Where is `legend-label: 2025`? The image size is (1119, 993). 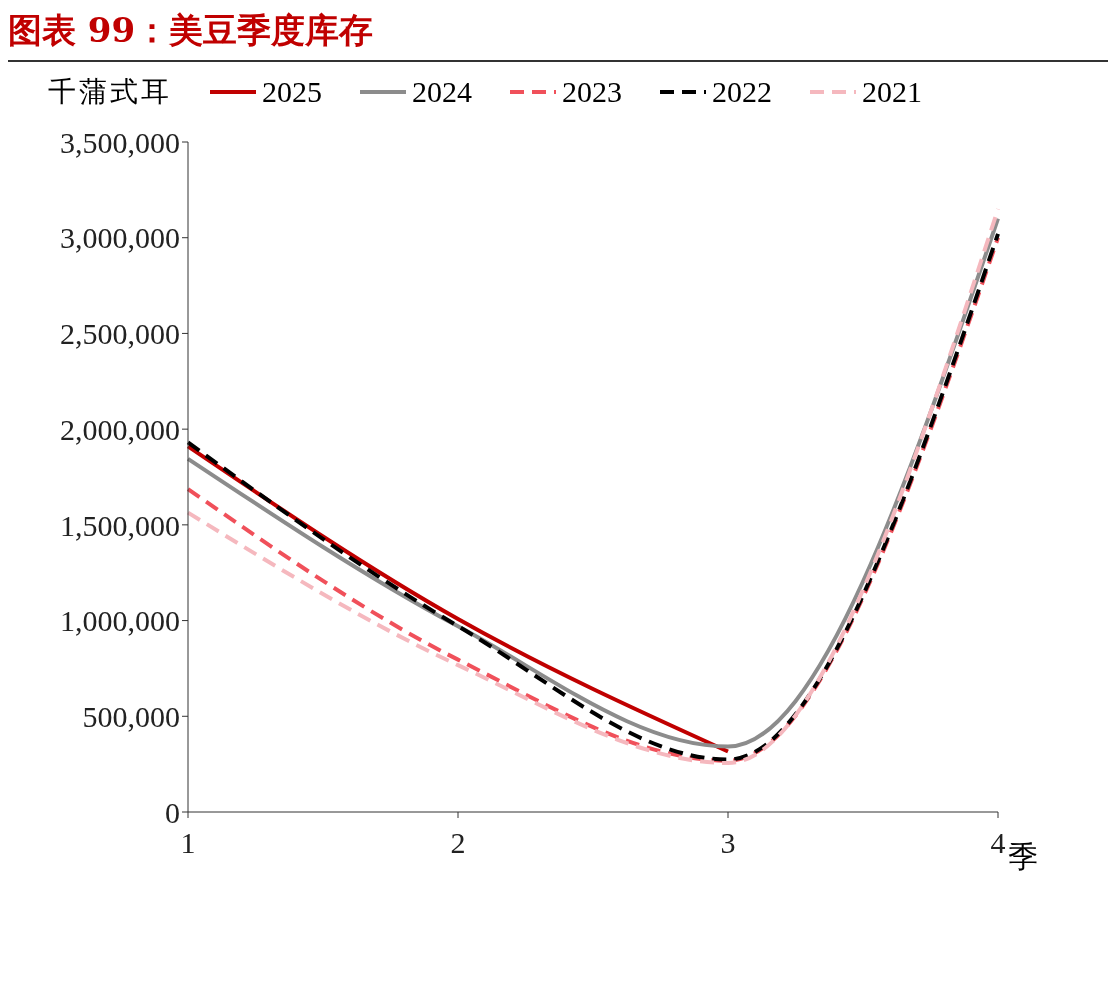
legend-label: 2025 is located at coordinates (291, 92).